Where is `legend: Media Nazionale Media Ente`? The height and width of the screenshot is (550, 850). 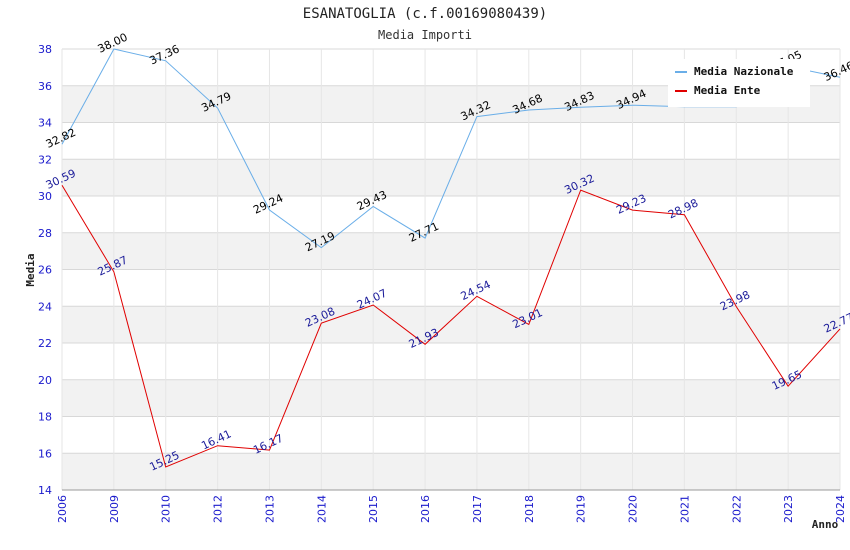 legend: Media Nazionale Media Ente is located at coordinates (739, 83).